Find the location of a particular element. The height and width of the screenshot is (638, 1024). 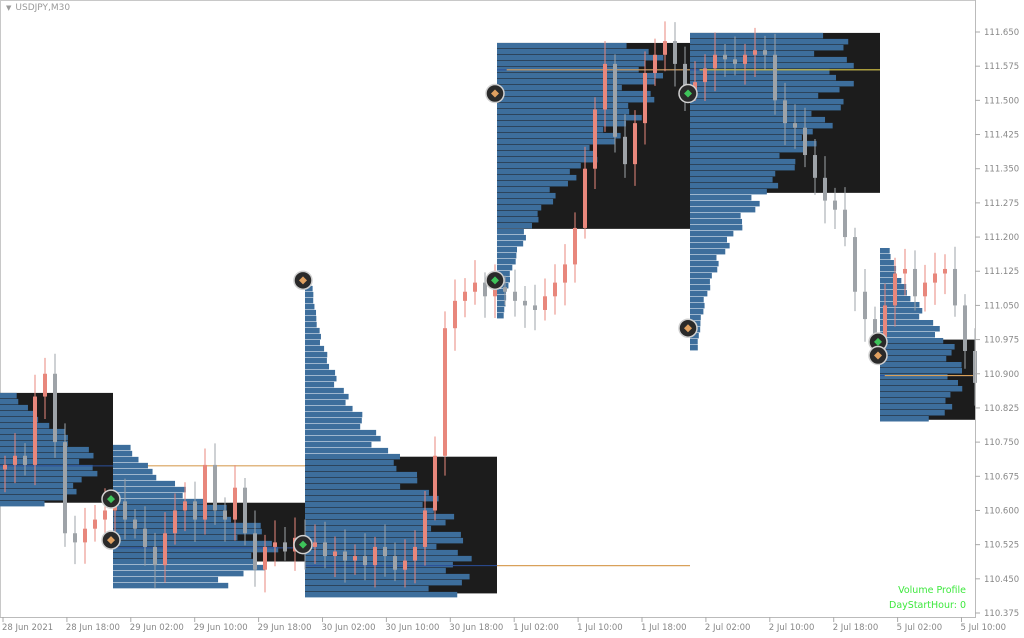

green-marker-icon is located at coordinates (303, 544).